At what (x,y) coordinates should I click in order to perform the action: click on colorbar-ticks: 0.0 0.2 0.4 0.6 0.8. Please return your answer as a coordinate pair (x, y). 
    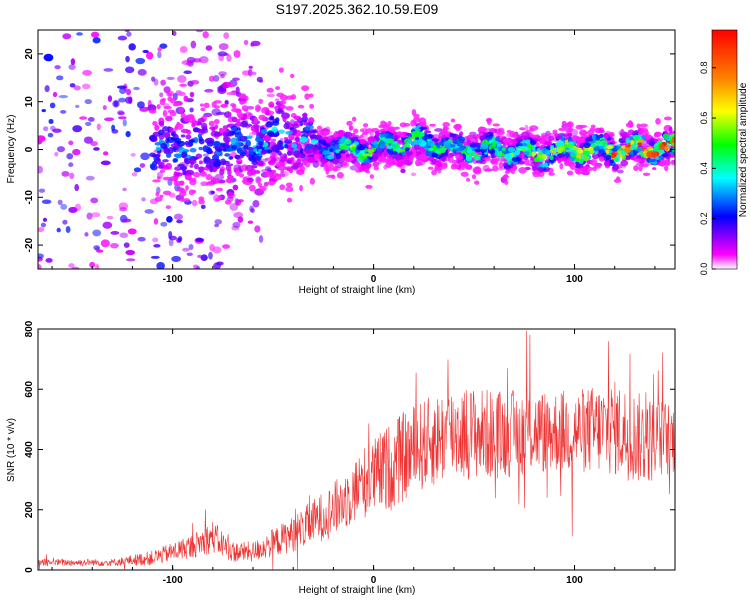
    Looking at the image, I should click on (707, 168).